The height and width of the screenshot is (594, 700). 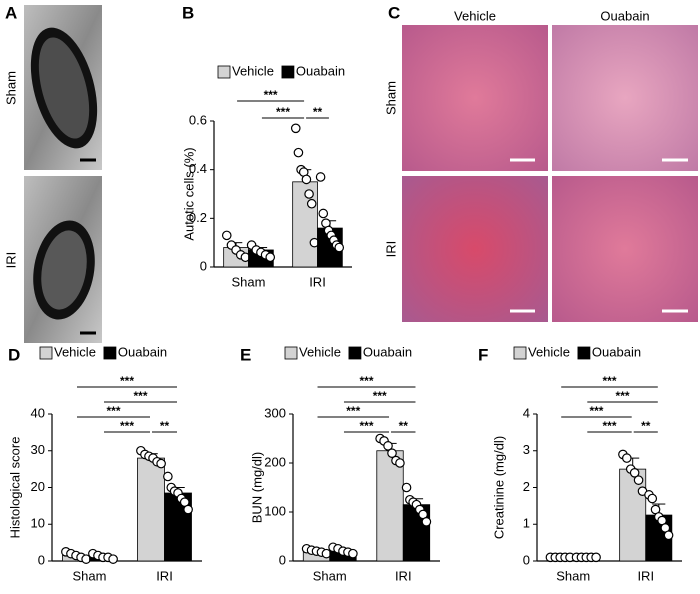 I want to click on y-tick-label: 3, so click(x=526, y=449).